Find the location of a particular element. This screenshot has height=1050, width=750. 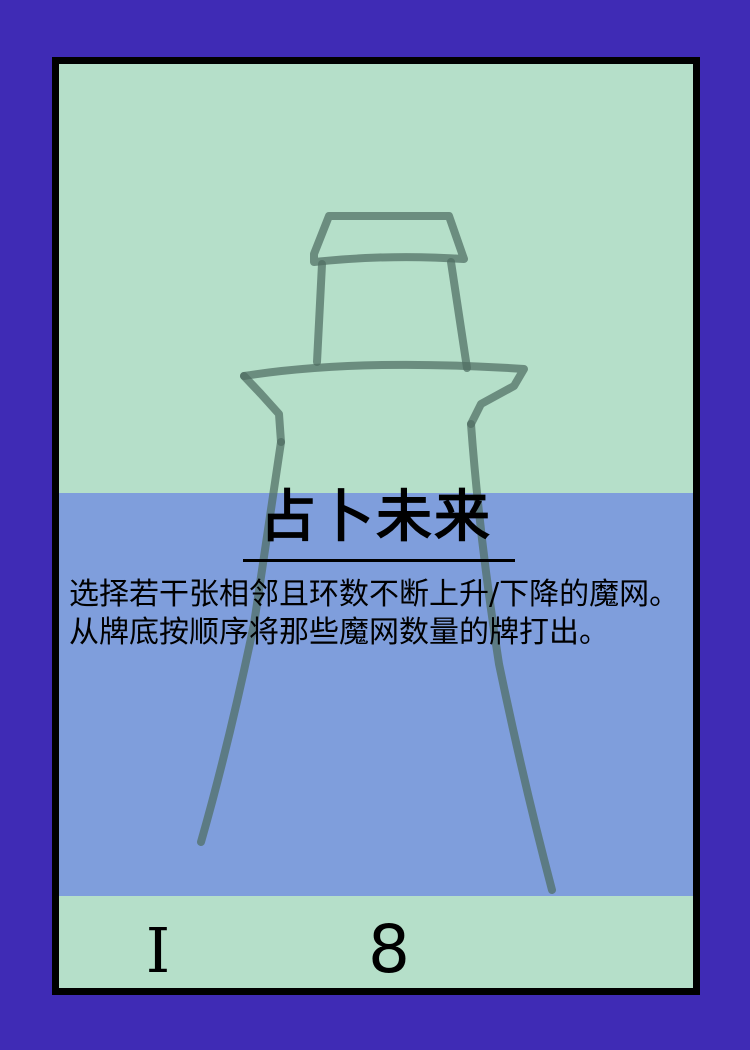

tier-numeral: I is located at coordinates (158, 950).